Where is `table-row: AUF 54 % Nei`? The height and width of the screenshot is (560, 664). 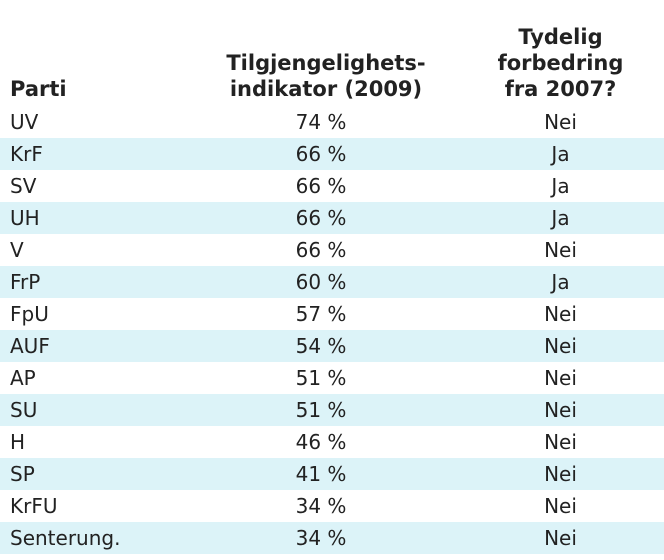
table-row: AUF 54 % Nei is located at coordinates (332, 346).